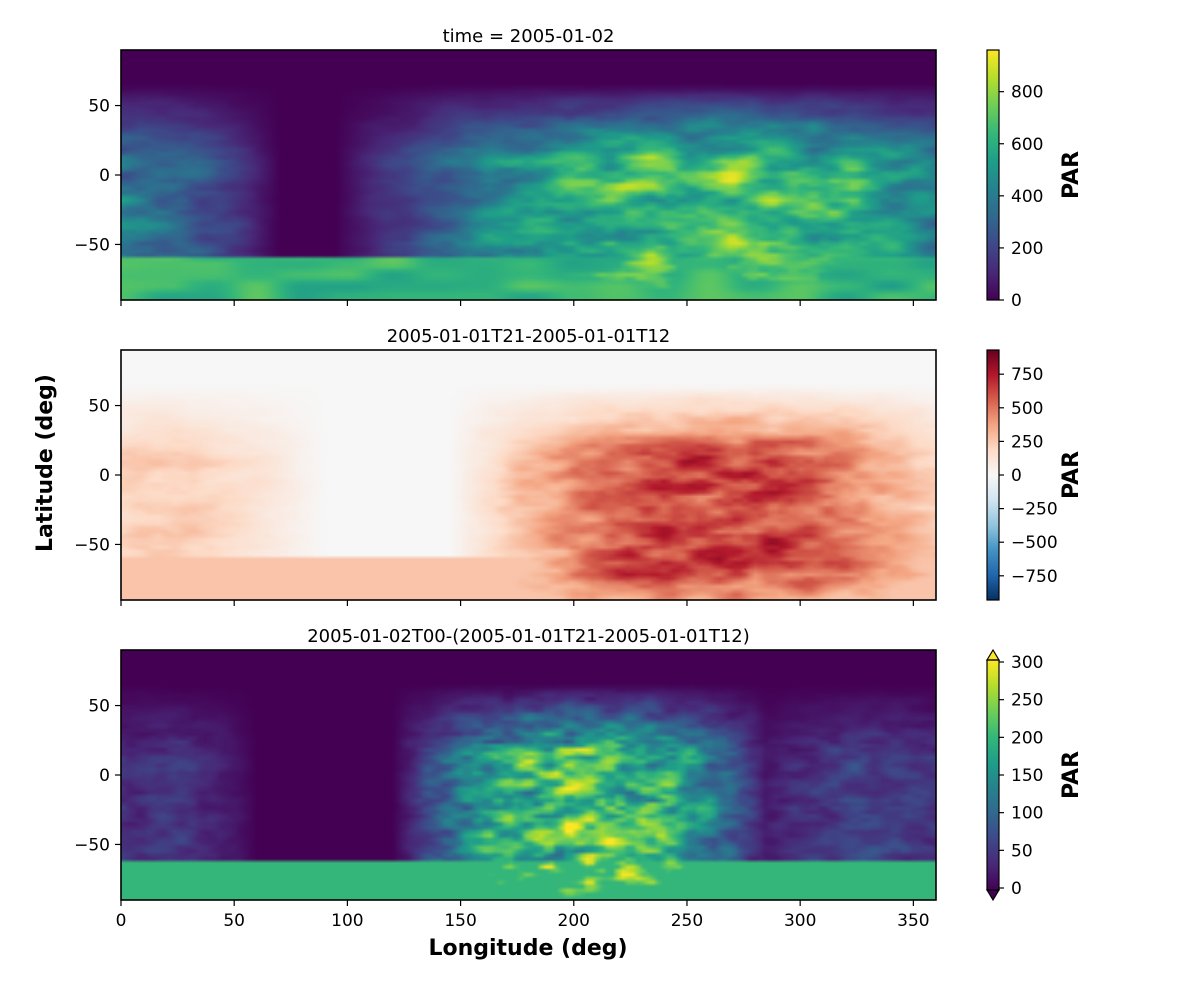 The width and height of the screenshot is (1200, 1000). Describe the element at coordinates (234, 921) in the screenshot. I see `x-tick-label: 50` at that location.